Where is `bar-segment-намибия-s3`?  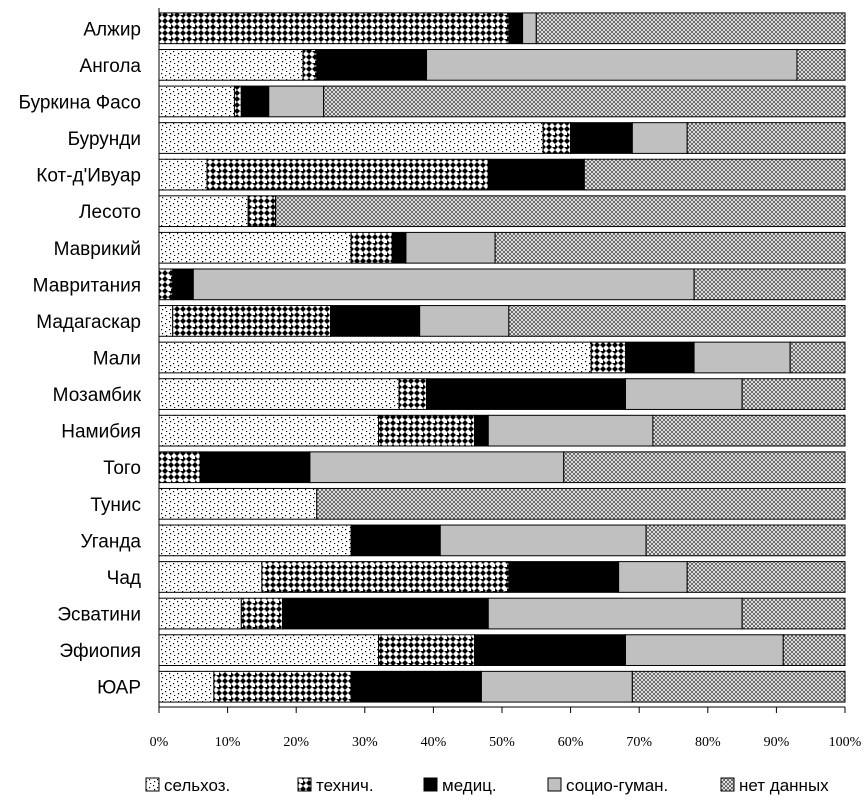
bar-segment-намибия-s3 is located at coordinates (570, 430).